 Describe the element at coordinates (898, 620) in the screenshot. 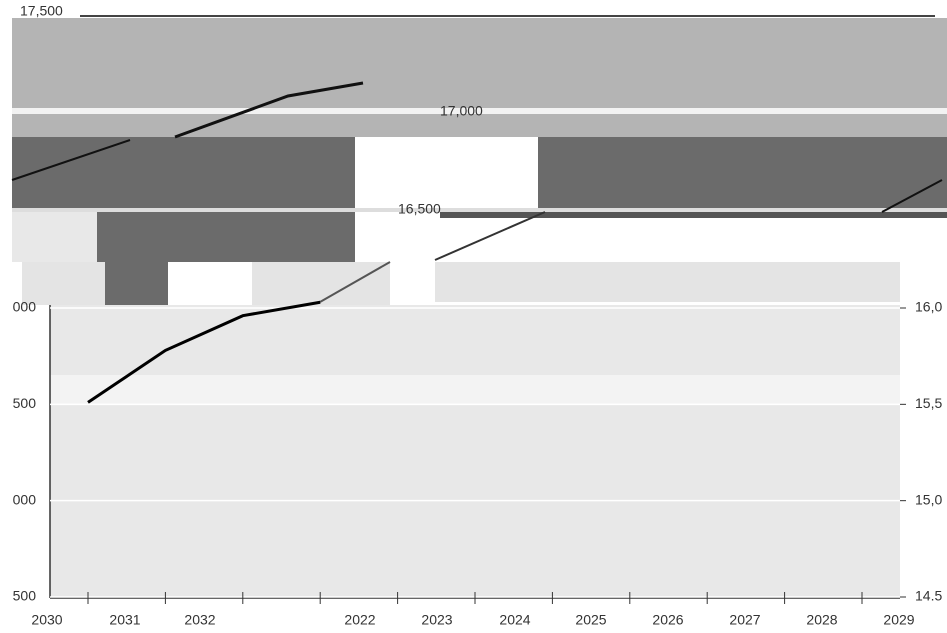

I see `x-tick-label: 2029` at that location.